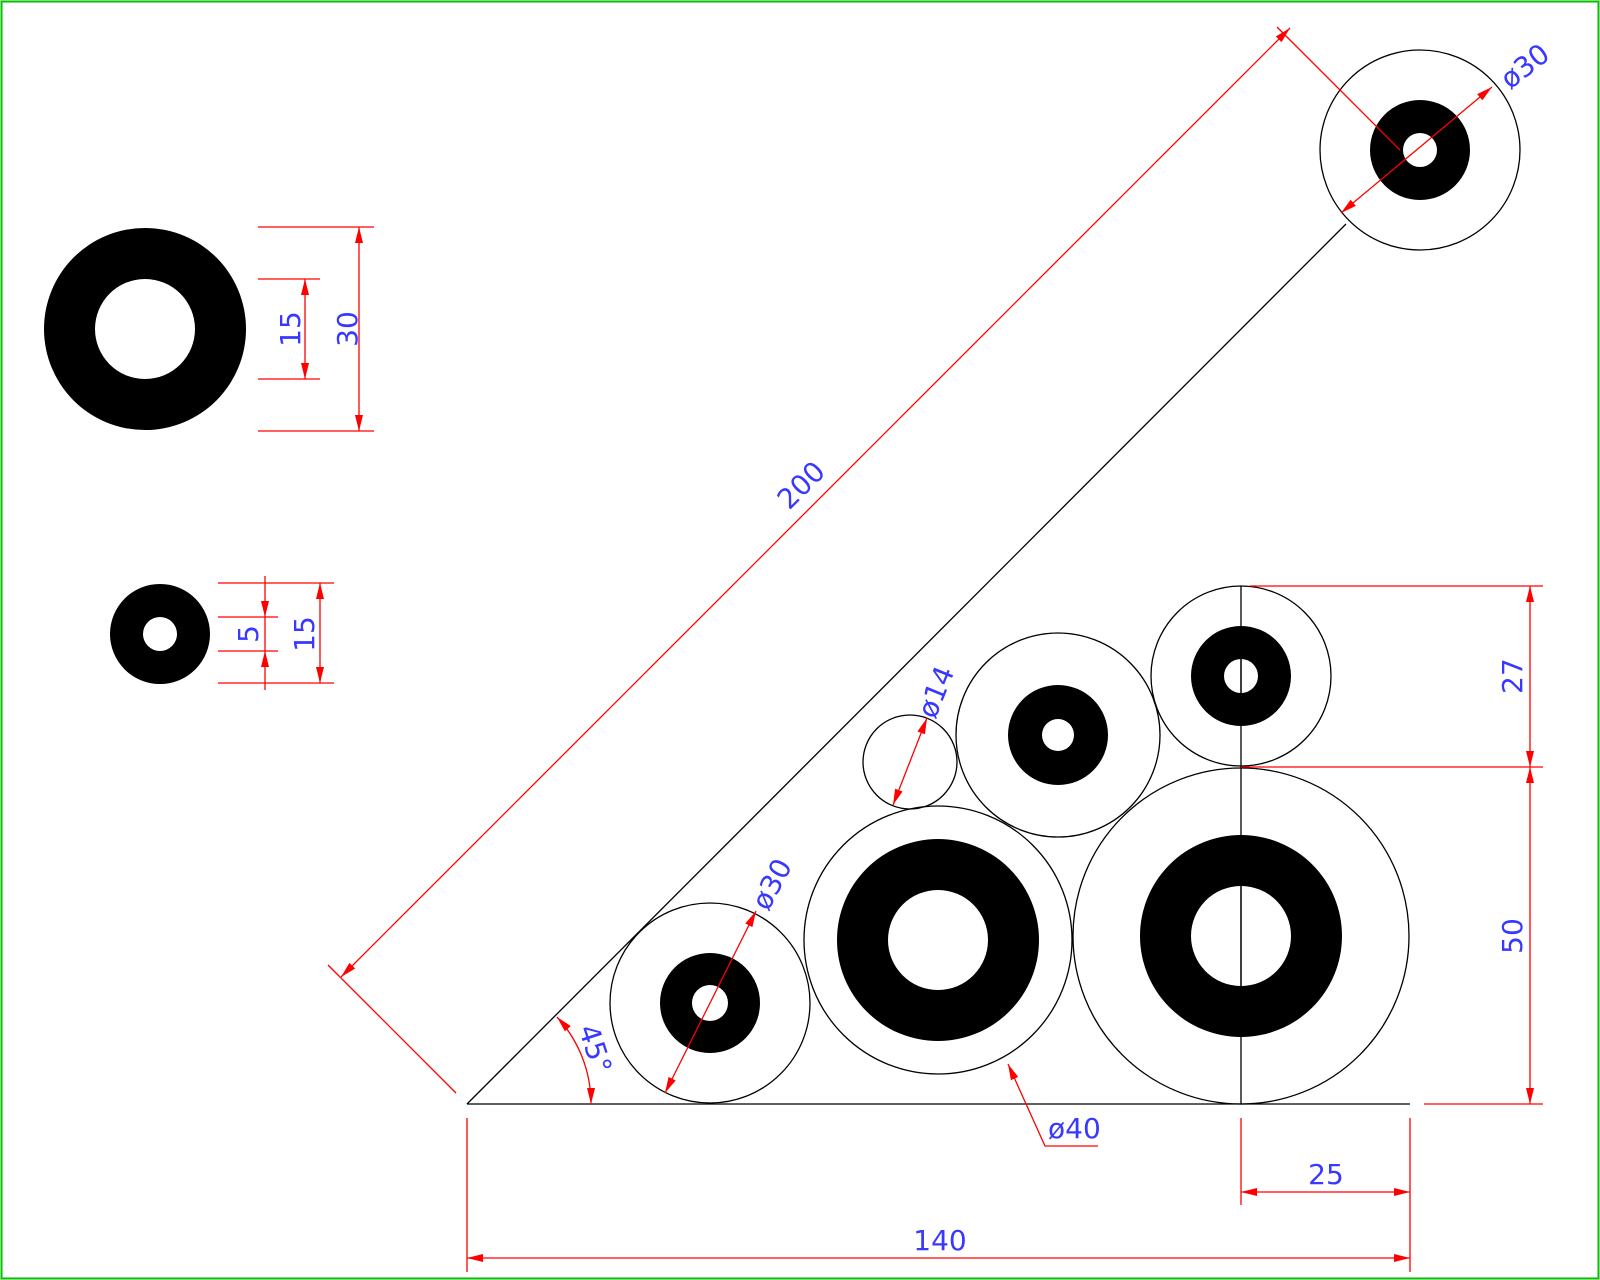 This screenshot has height=1280, width=1600. Describe the element at coordinates (1525, 66) in the screenshot. I see `dim-dia-top-text: ø30` at that location.